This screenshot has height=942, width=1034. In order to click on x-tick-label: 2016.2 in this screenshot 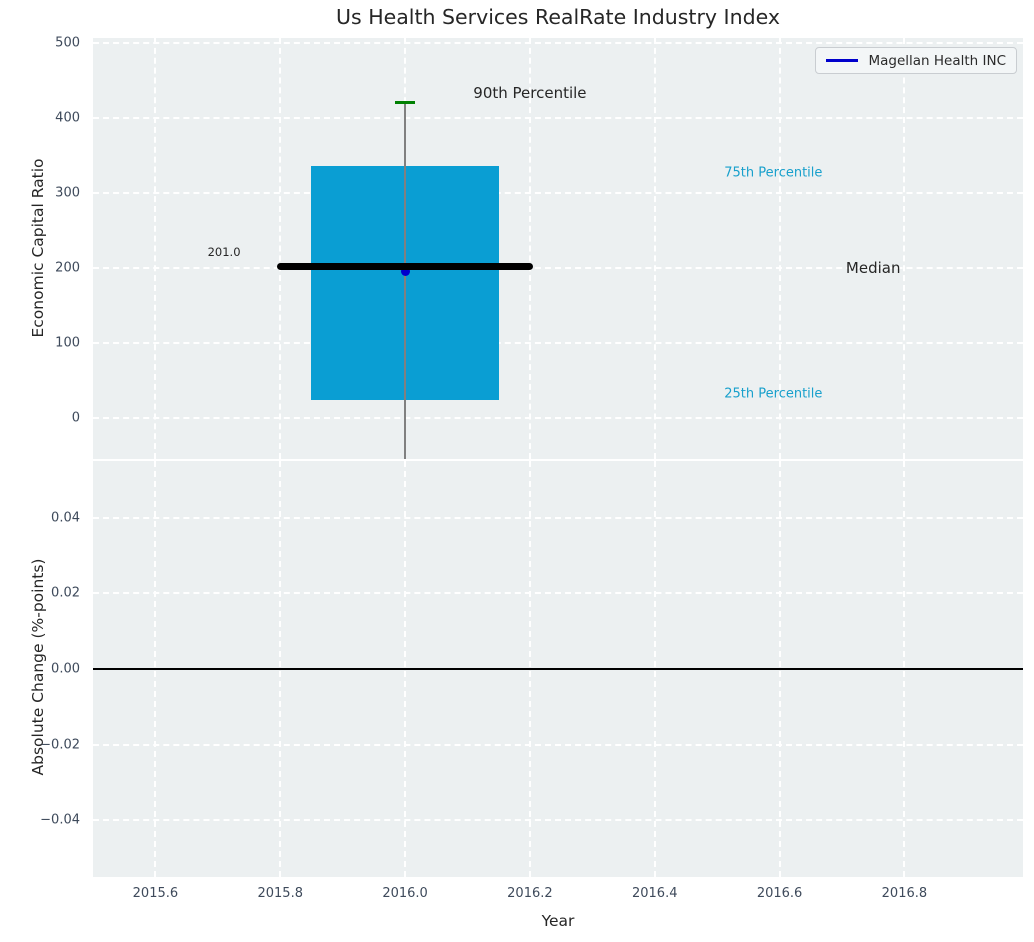, I will do `click(530, 893)`.